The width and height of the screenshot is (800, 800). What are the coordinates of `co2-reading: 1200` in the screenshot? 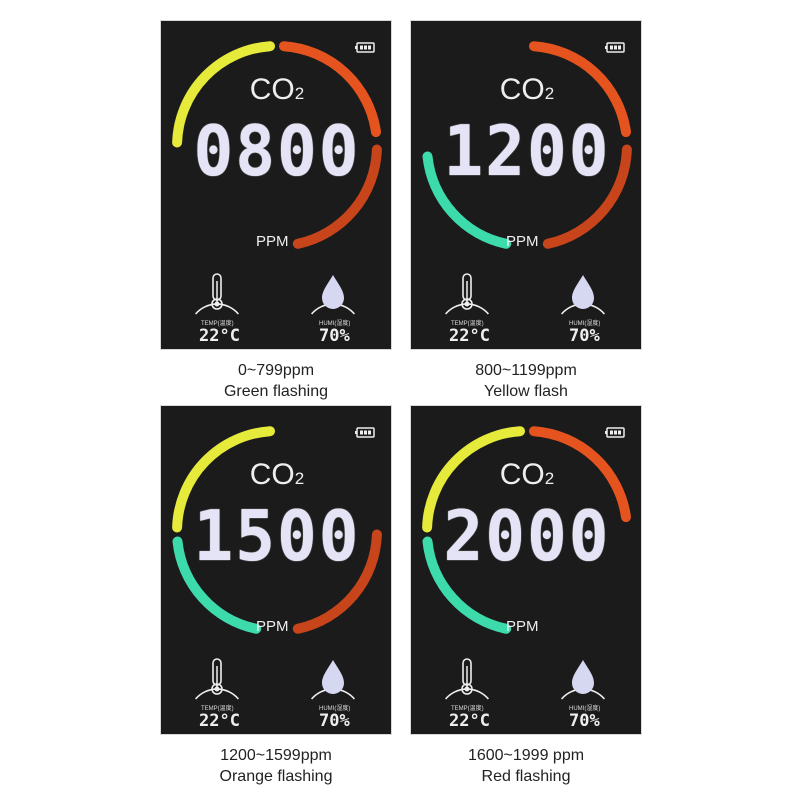 It's located at (527, 151).